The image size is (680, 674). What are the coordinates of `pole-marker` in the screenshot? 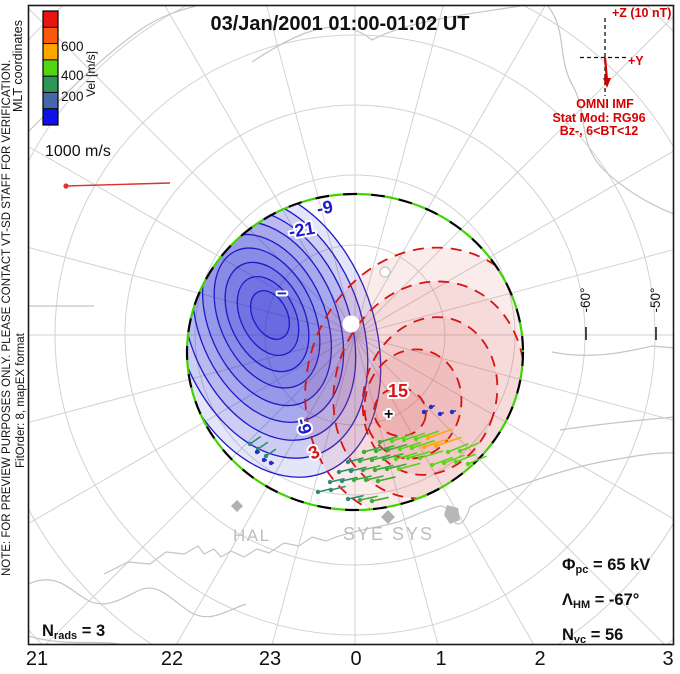 It's located at (351, 324).